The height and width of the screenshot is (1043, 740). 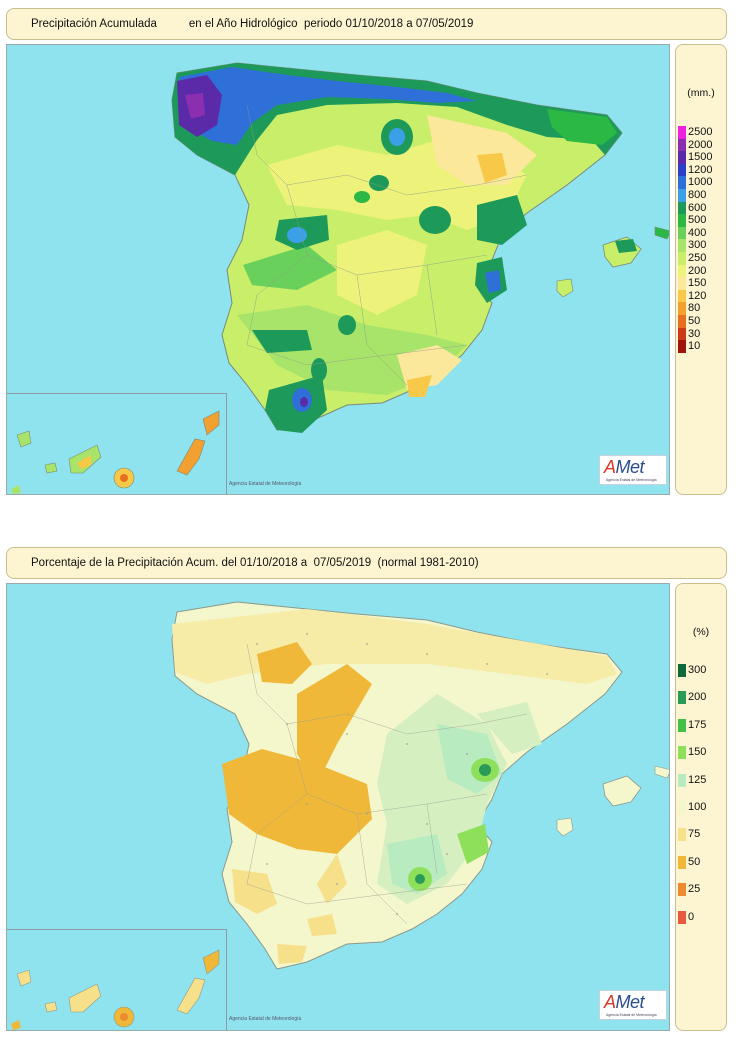 I want to click on map1-legend-row: 120, so click(x=702, y=296).